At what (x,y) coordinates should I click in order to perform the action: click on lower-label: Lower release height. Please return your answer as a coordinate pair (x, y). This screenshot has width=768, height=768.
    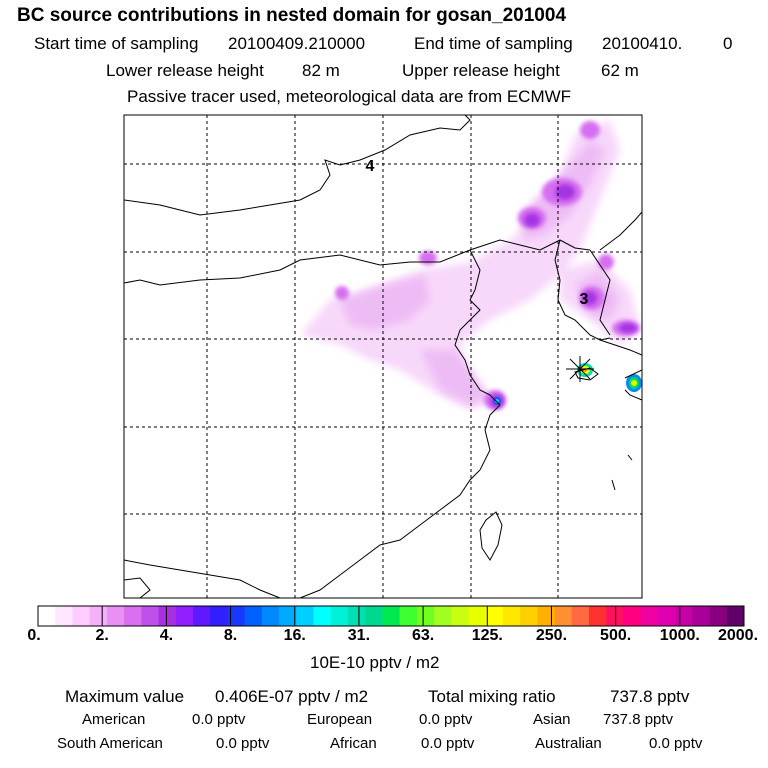
    Looking at the image, I should click on (185, 70).